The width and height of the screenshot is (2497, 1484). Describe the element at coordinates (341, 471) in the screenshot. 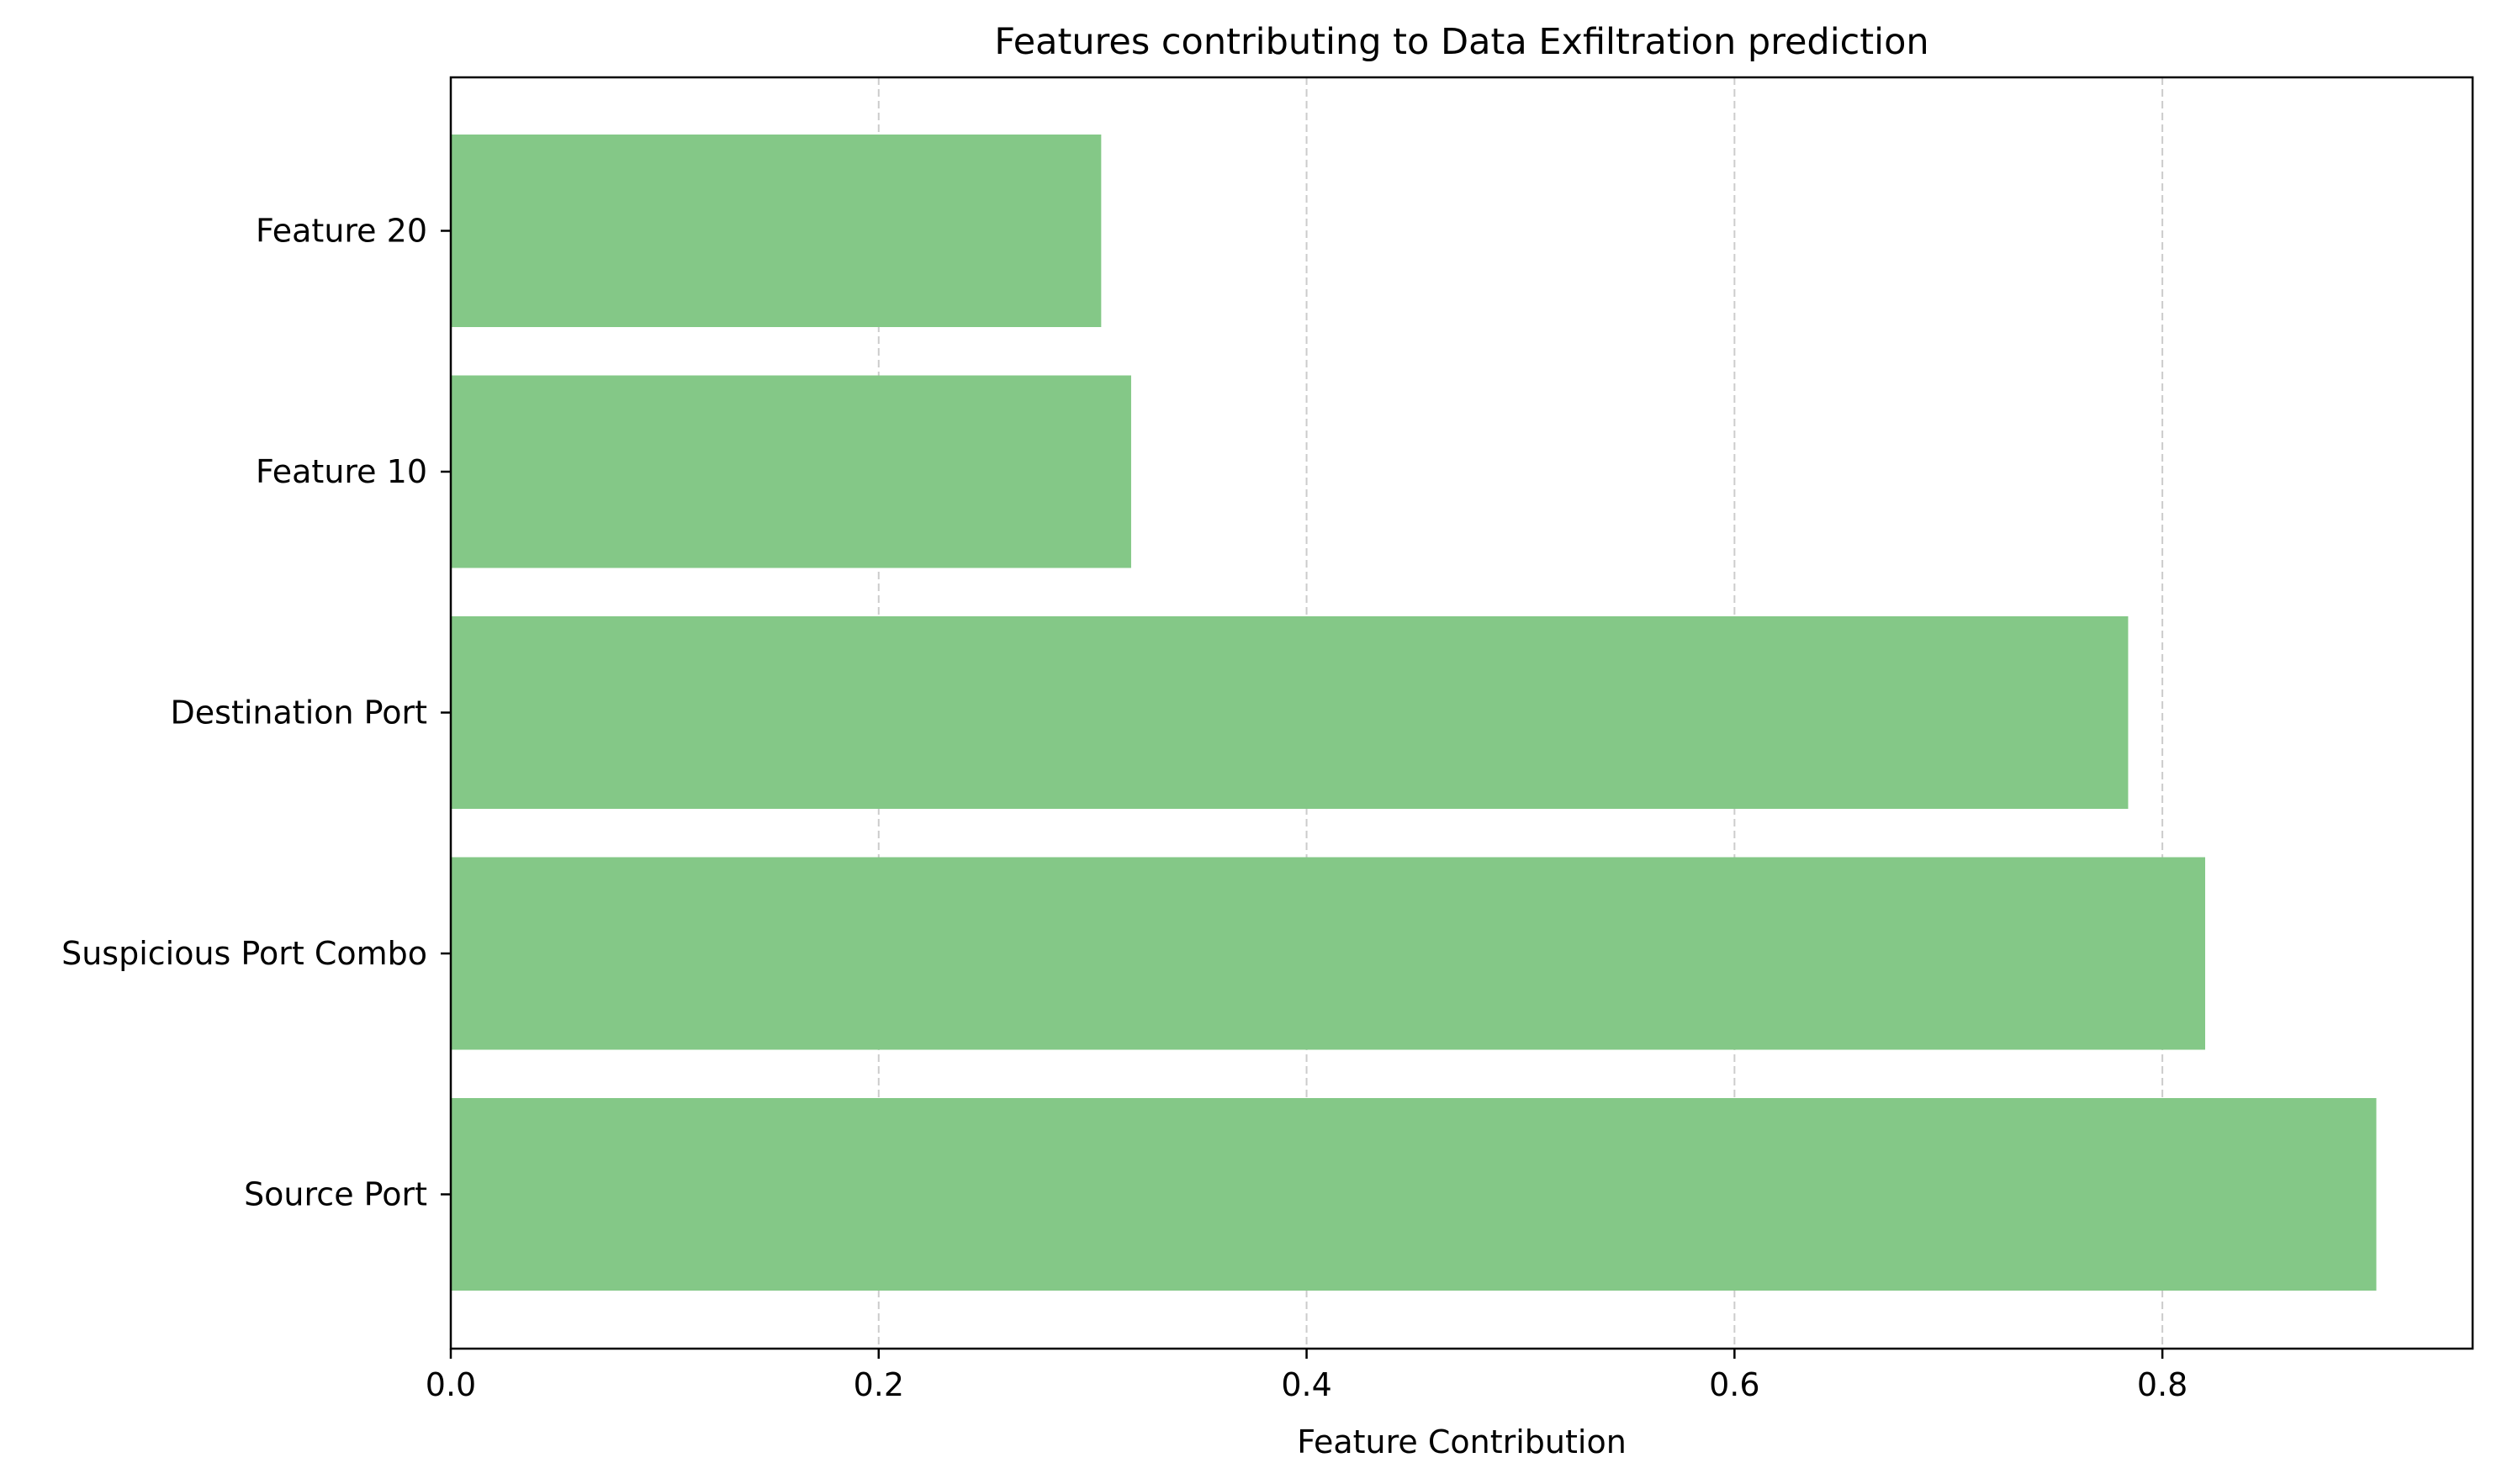

I see `y-tick-label: Feature 10` at that location.